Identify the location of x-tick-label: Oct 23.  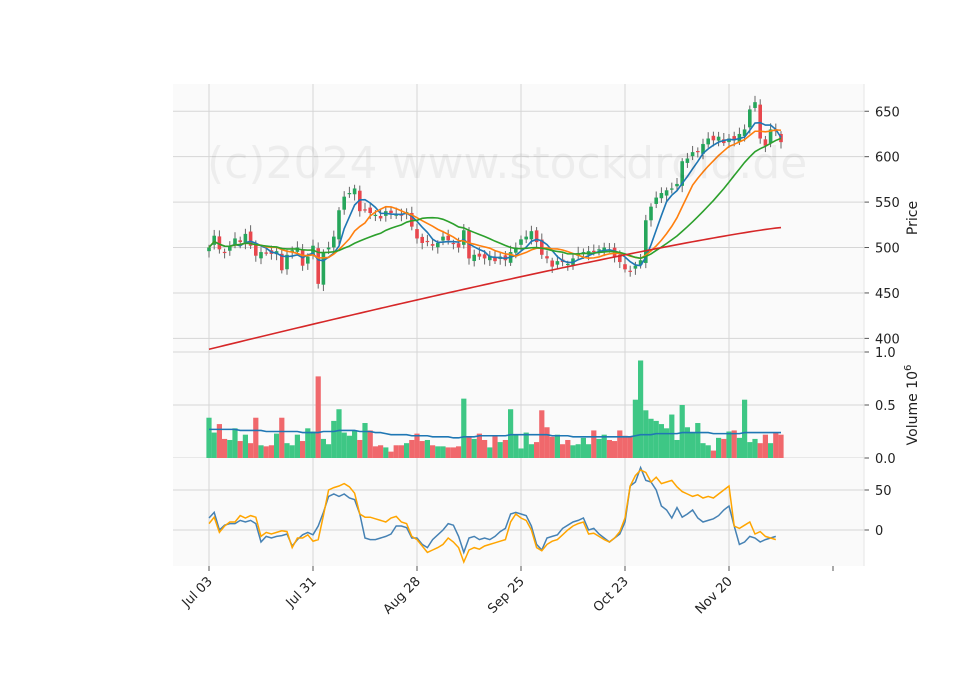
(611, 594).